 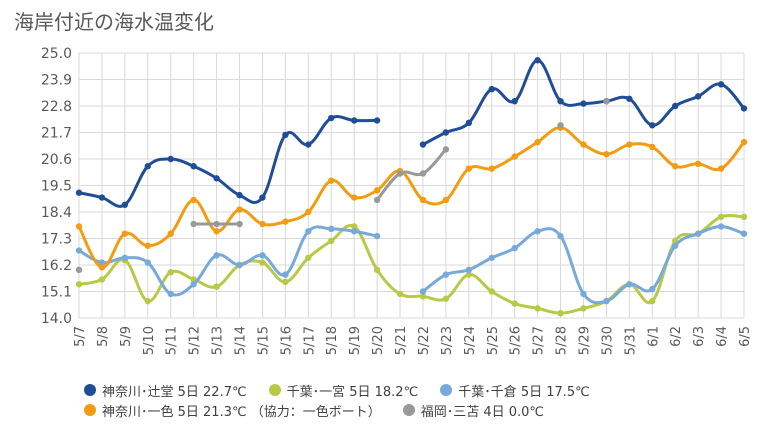 I want to click on x-tick-label: 5/8, so click(x=103, y=336).